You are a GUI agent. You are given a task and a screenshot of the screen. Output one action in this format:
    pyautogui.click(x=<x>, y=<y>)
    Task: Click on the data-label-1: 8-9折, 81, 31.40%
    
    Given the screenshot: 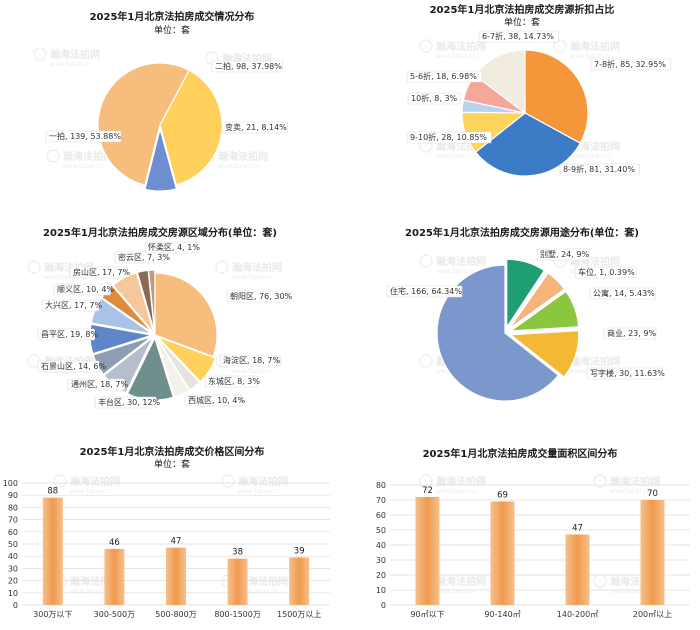 What is the action you would take?
    pyautogui.click(x=599, y=169)
    